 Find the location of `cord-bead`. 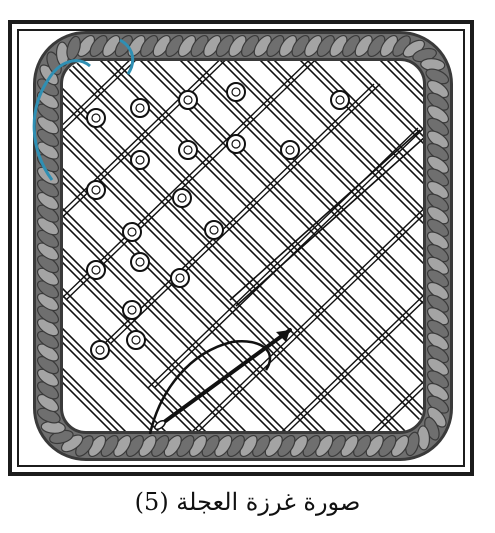

cord-bead is located at coordinates (73, 48).